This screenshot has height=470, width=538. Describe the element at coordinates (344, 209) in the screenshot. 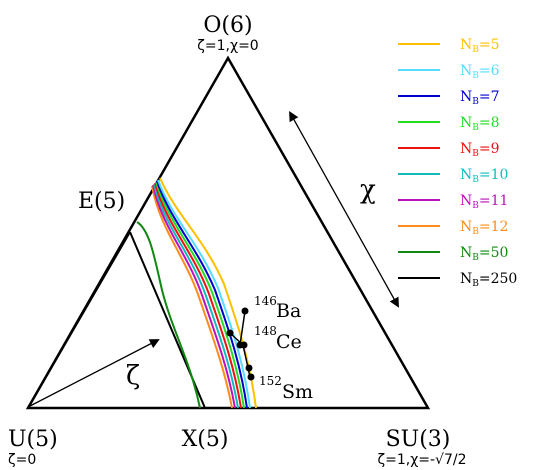

I see `chi-arrow` at that location.